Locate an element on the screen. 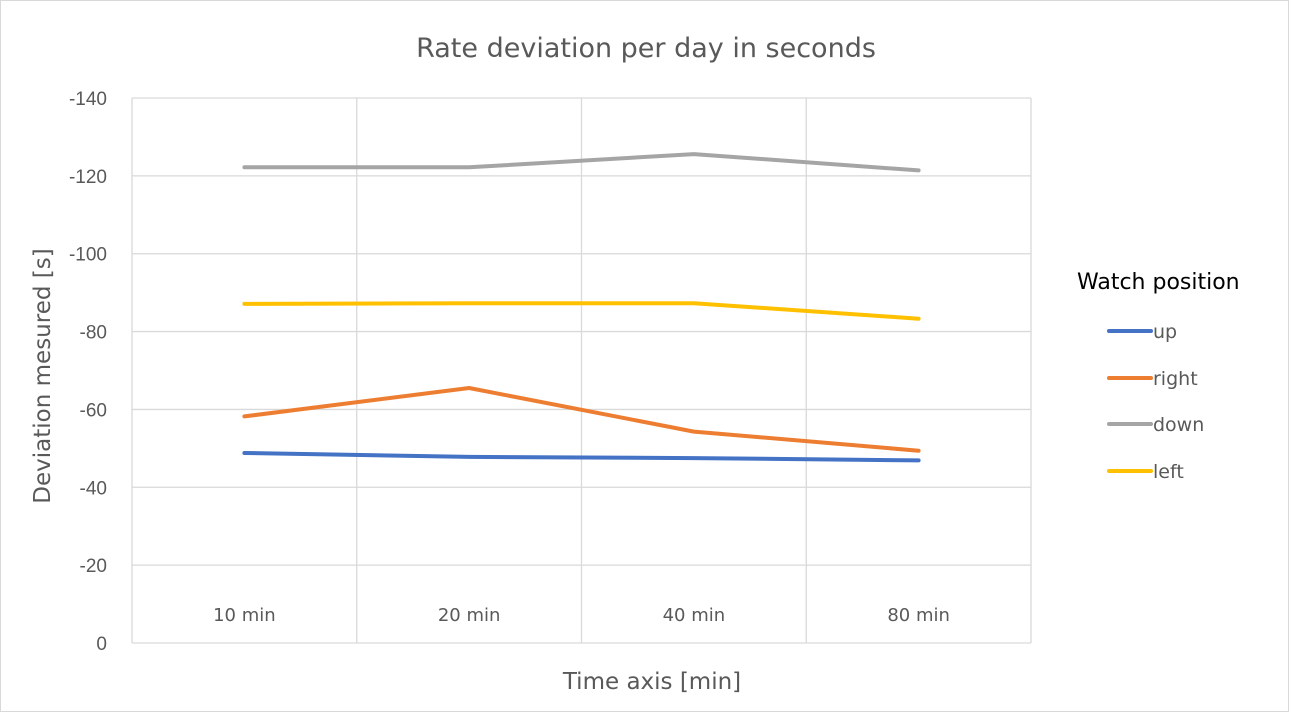 Image resolution: width=1289 pixels, height=713 pixels. x-axis-ticks: 10 min 20 min 40 min 80 min is located at coordinates (581, 615).